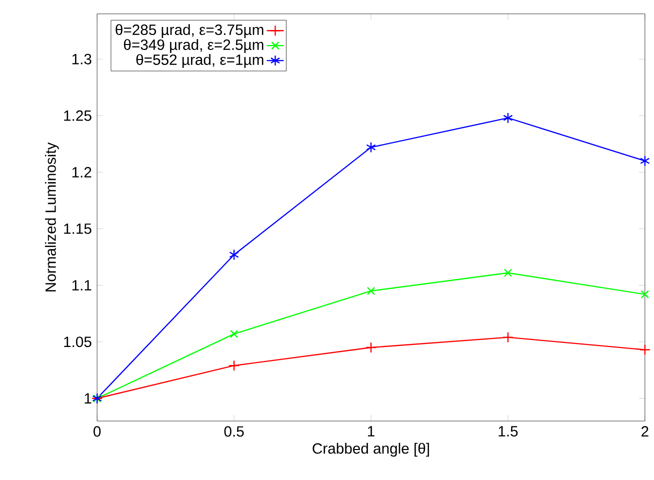 The width and height of the screenshot is (654, 480). Describe the element at coordinates (97, 431) in the screenshot. I see `x-tick-label: 0` at that location.